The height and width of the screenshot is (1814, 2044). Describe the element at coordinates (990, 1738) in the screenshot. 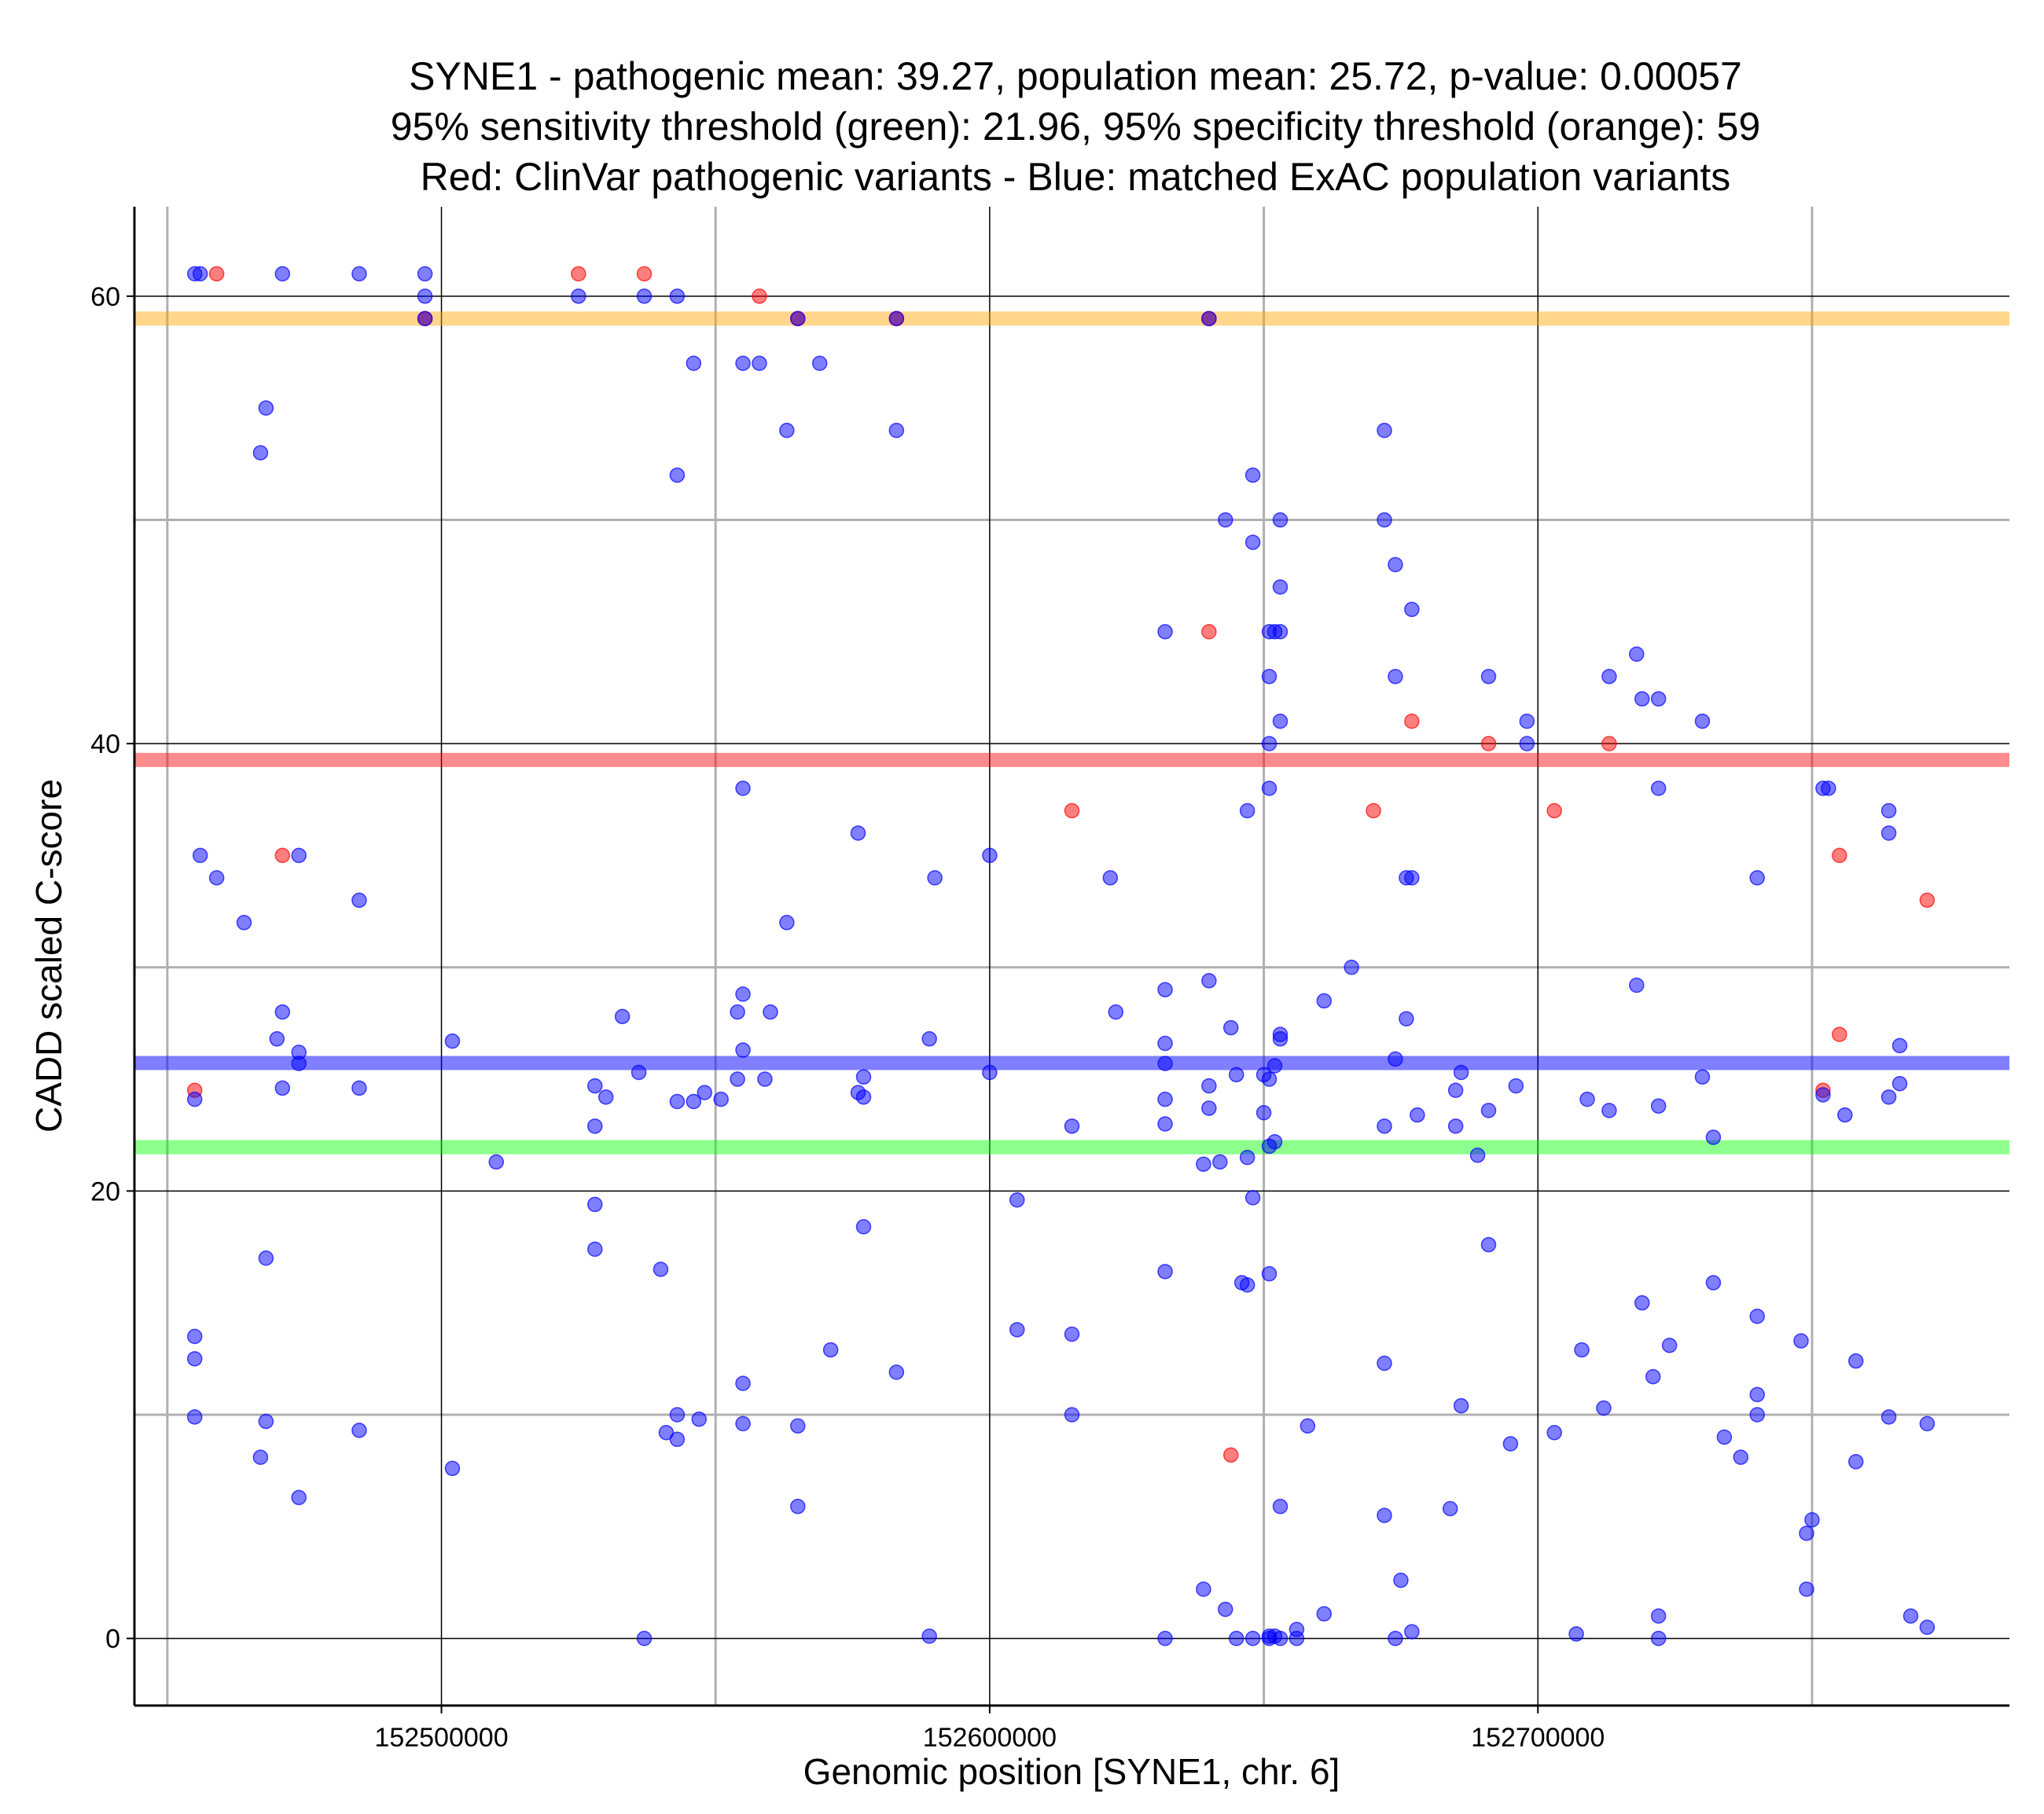

I see `x-tick-label: 152600000` at that location.